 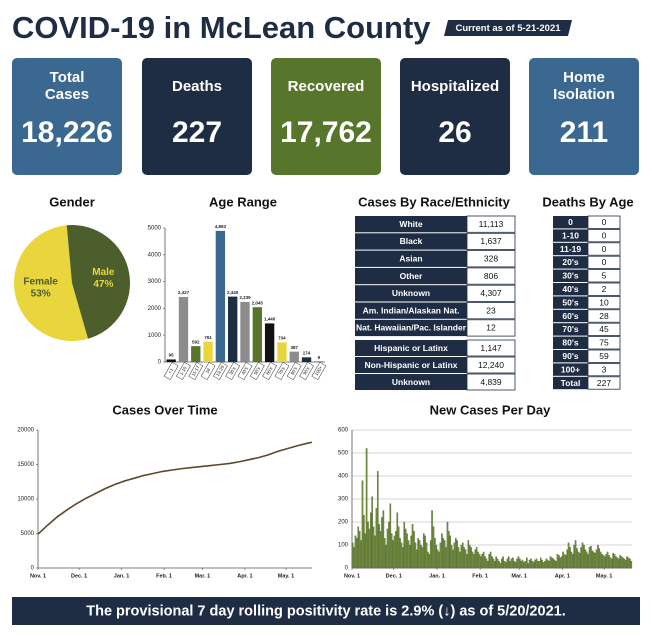 I want to click on x-tick-group: 70's, so click(x=282, y=371).